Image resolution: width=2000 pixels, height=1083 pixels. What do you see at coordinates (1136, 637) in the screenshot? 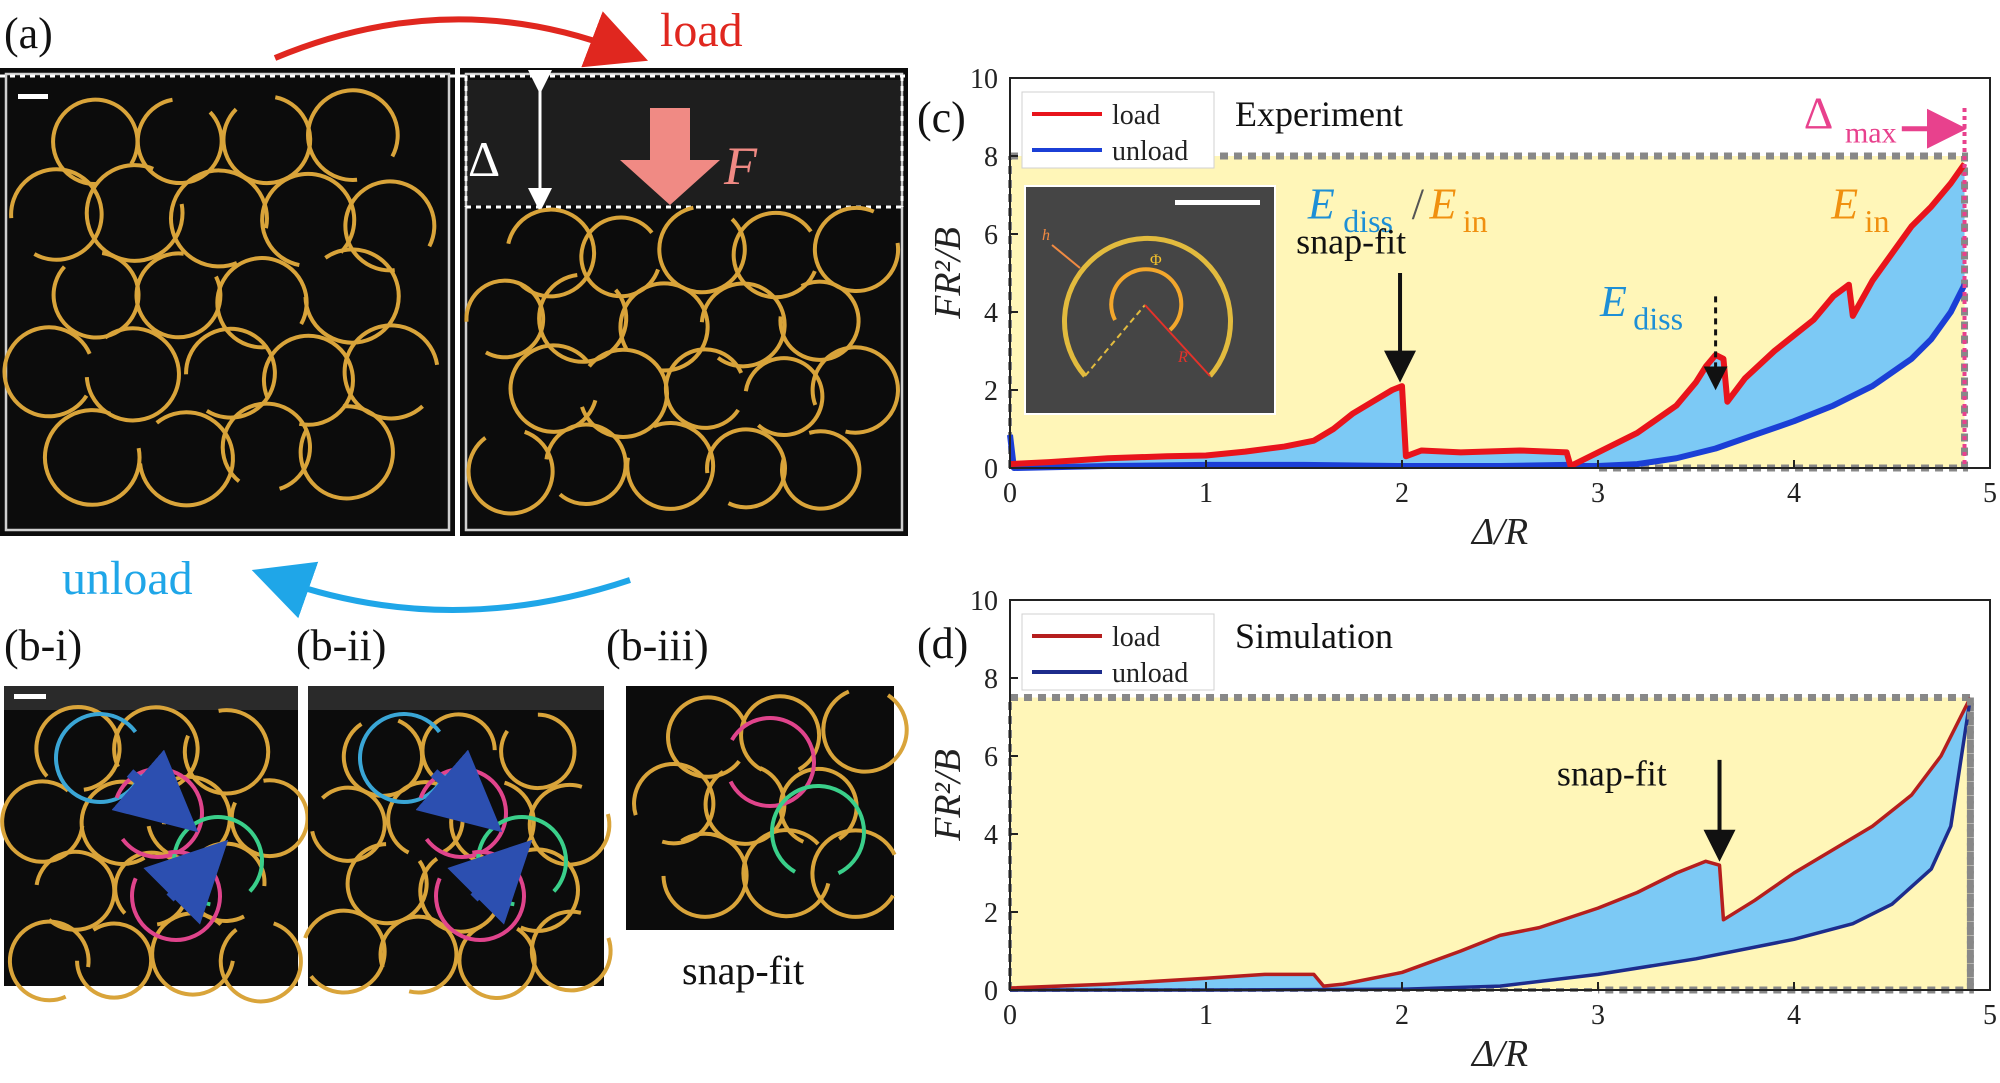
I see `legend-entry-load: load` at bounding box center [1136, 637].